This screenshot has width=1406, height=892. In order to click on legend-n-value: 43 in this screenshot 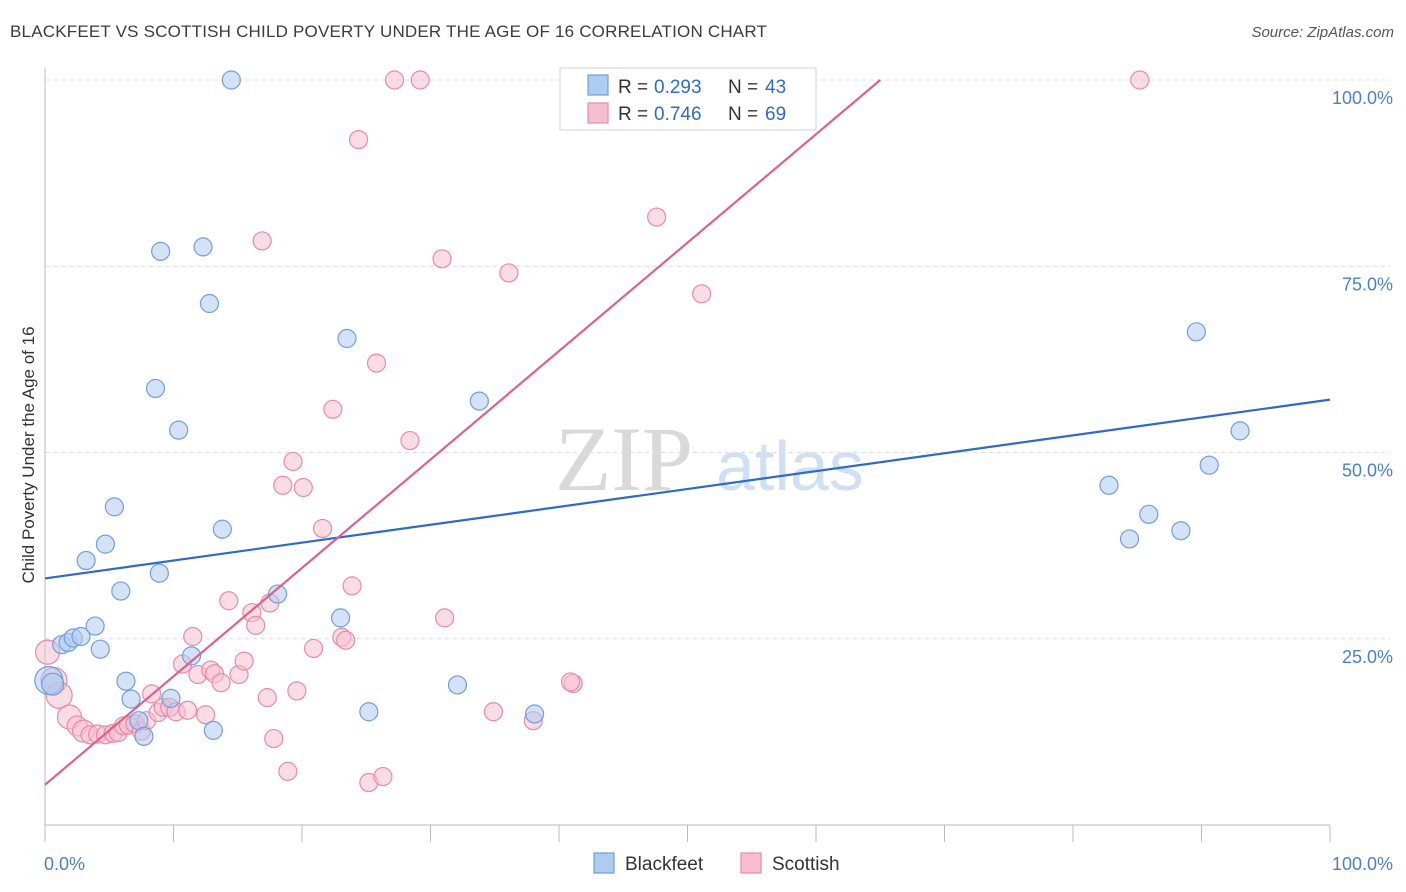, I will do `click(775, 87)`.